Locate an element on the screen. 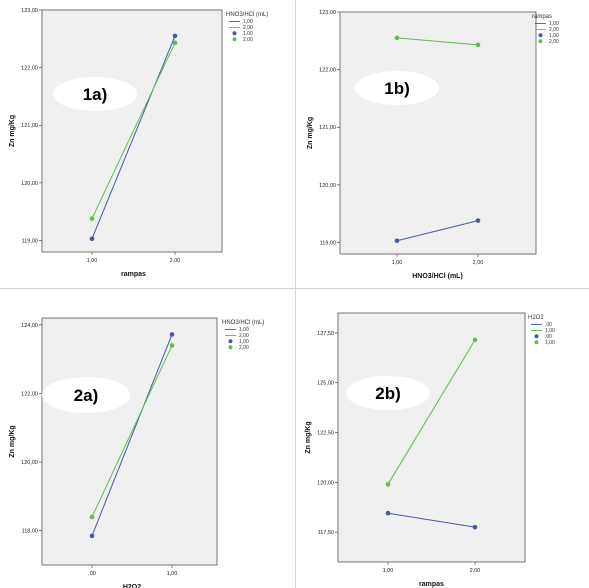  y-tick-label: 117,50 is located at coordinates (326, 533).